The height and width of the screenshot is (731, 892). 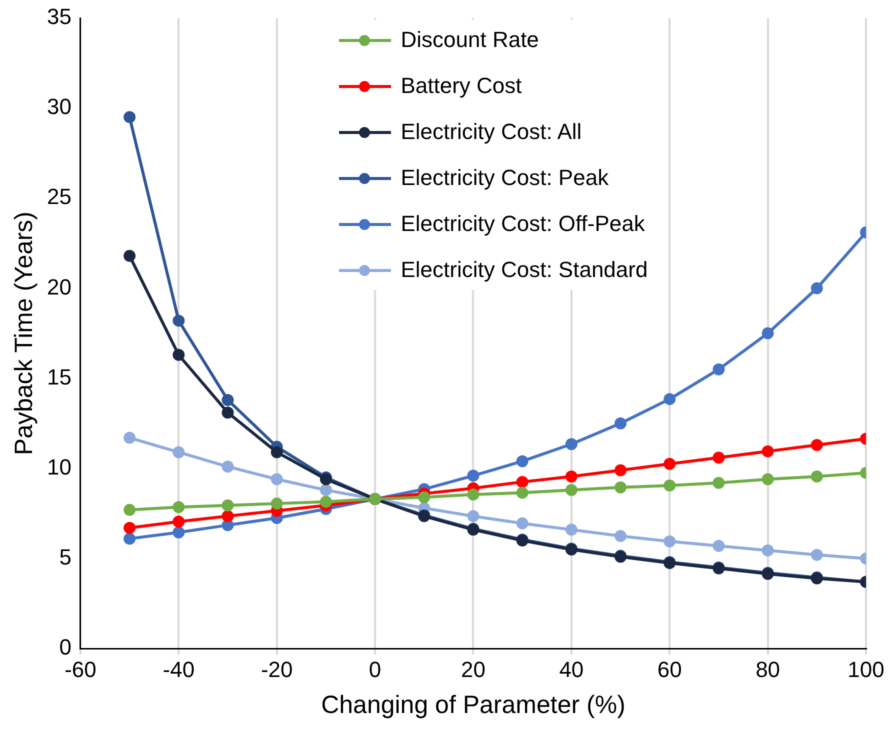 What do you see at coordinates (59, 287) in the screenshot?
I see `y-tick-label: 20` at bounding box center [59, 287].